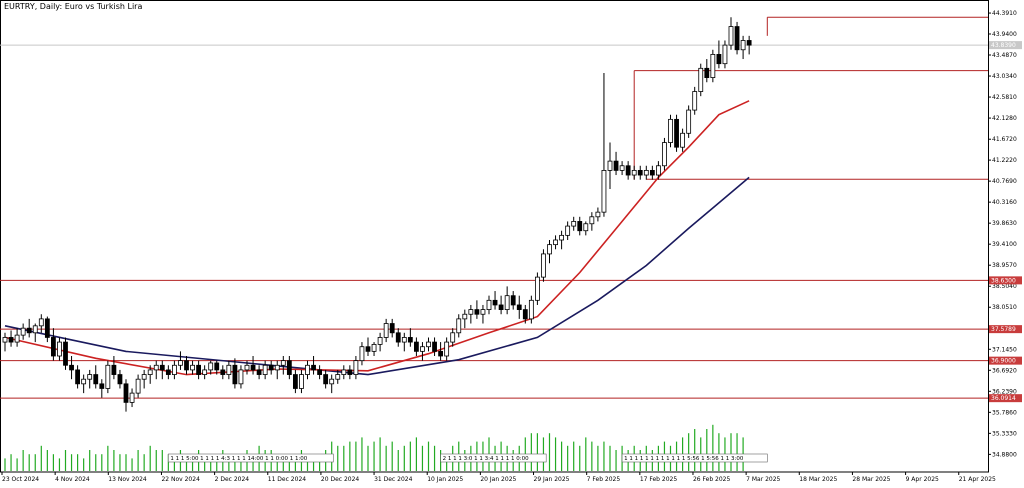 The image size is (1024, 488). Describe the element at coordinates (1003, 329) in the screenshot. I see `level-price-tag-label: 37.5789` at that location.